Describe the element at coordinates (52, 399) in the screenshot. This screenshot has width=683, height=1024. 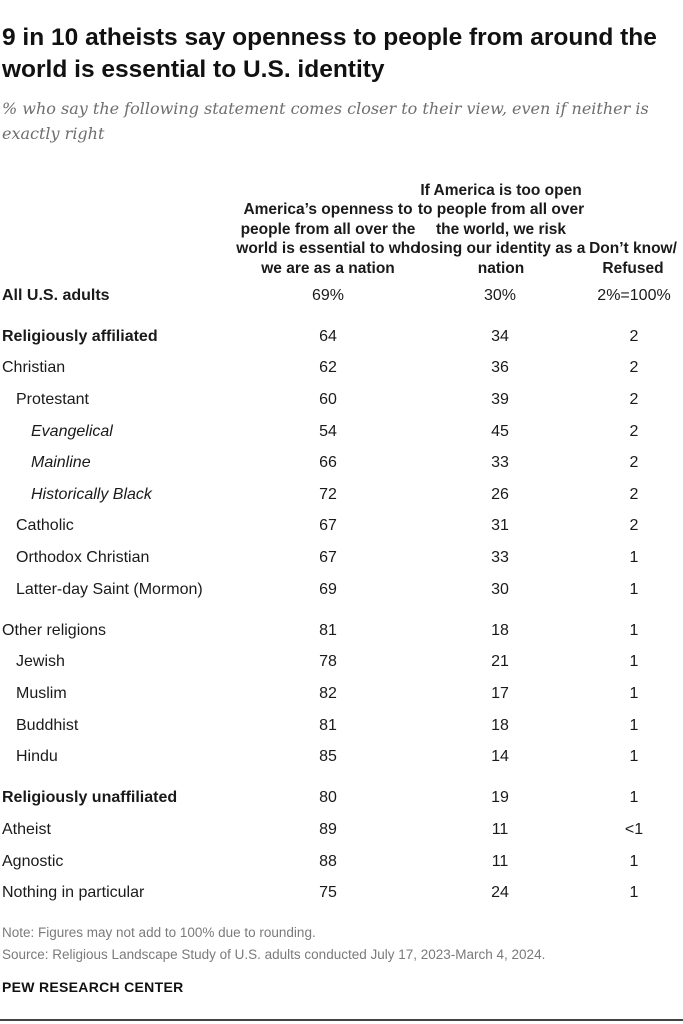
I see `row-label: Protestant` at that location.